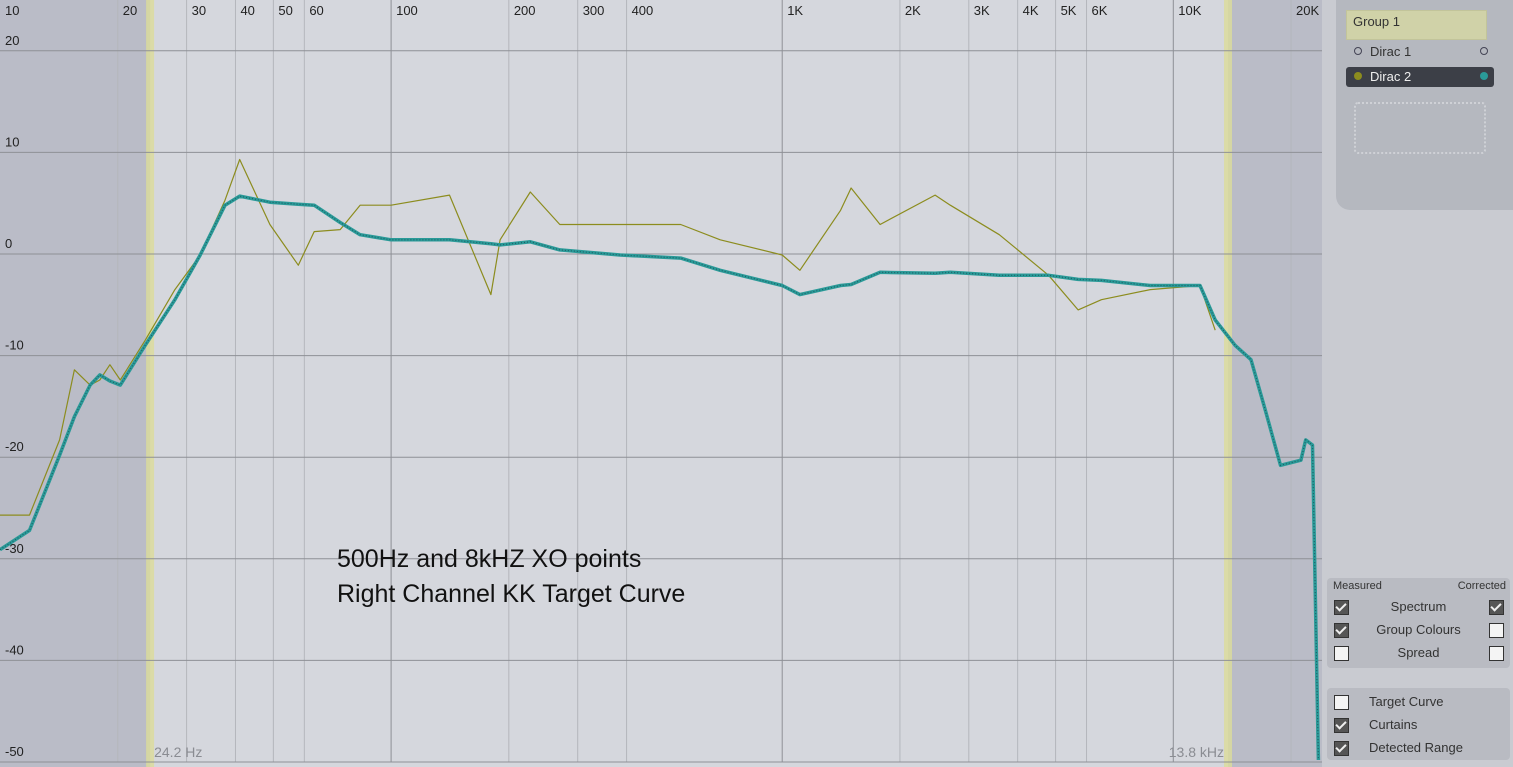 Image resolution: width=1513 pixels, height=767 pixels. What do you see at coordinates (982, 10) in the screenshot?
I see `x-tick-label: 3K` at bounding box center [982, 10].